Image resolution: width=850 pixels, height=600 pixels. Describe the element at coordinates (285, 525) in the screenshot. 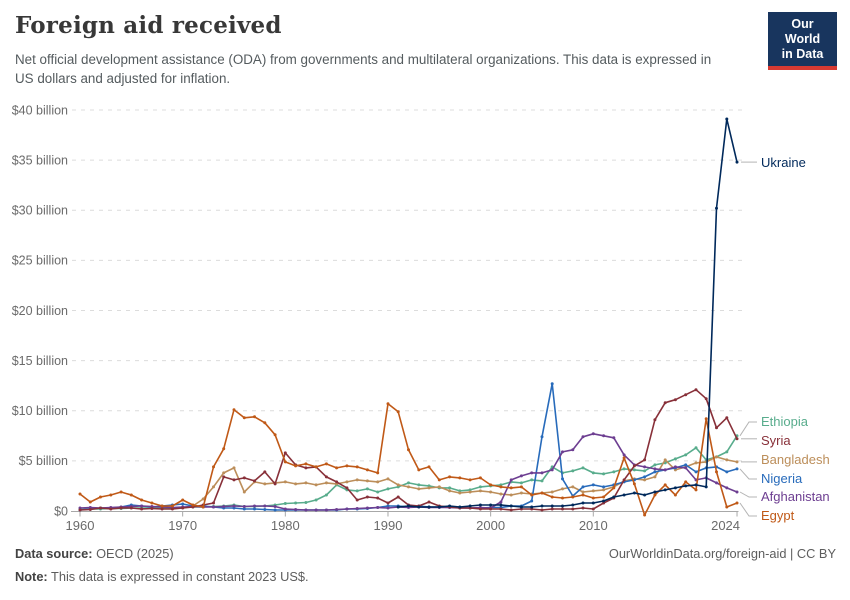

I see `x-tick-label: 1980` at that location.